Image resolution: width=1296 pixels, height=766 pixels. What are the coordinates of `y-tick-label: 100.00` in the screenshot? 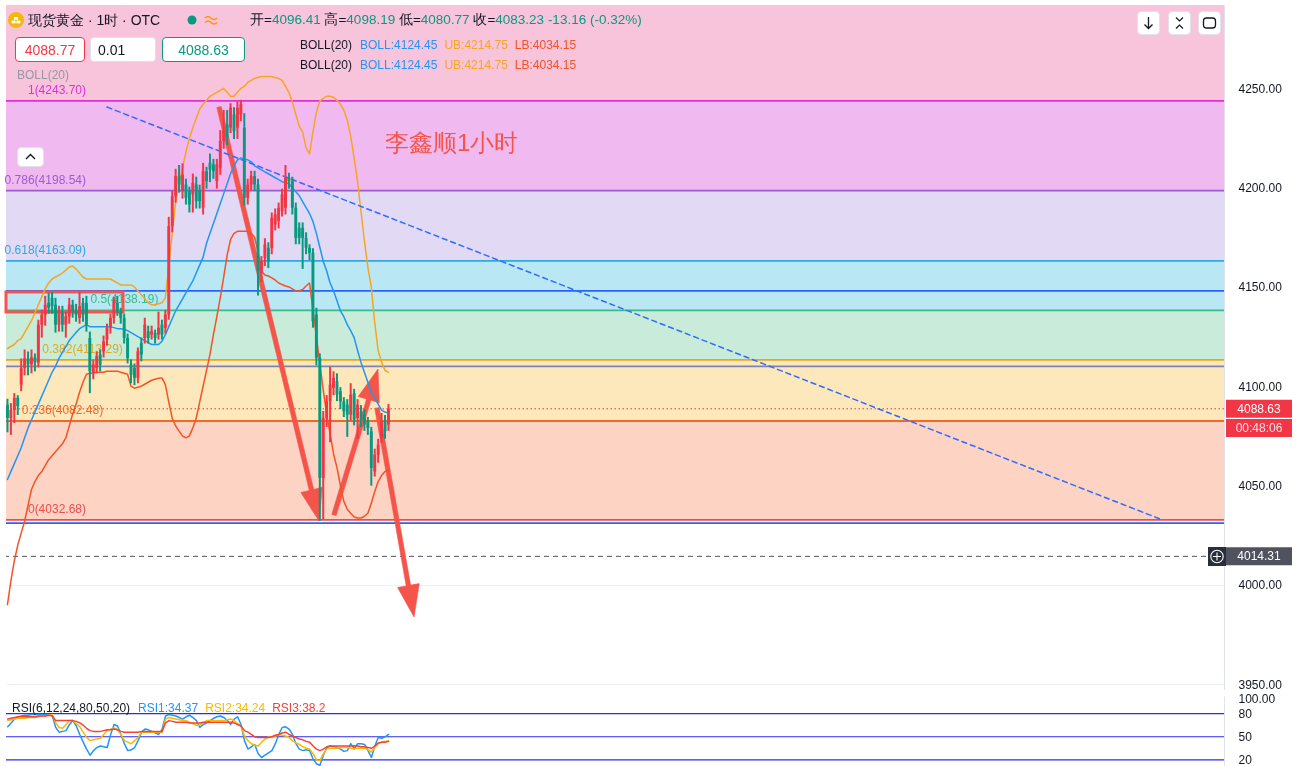 It's located at (1257, 698).